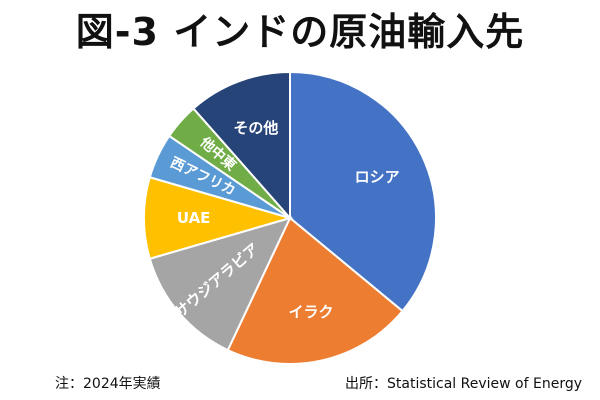 The width and height of the screenshot is (600, 400). What do you see at coordinates (220, 284) in the screenshot?
I see `pie-slice-saudi-arabia` at bounding box center [220, 284].